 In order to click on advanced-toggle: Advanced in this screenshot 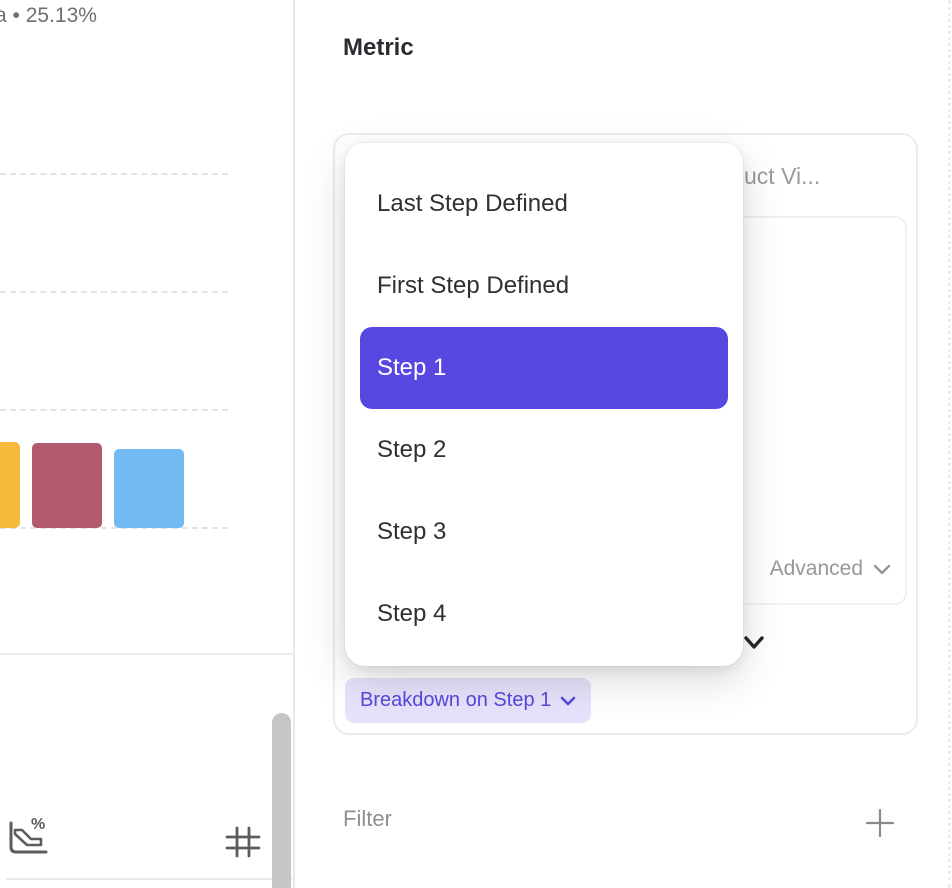, I will do `click(830, 569)`.